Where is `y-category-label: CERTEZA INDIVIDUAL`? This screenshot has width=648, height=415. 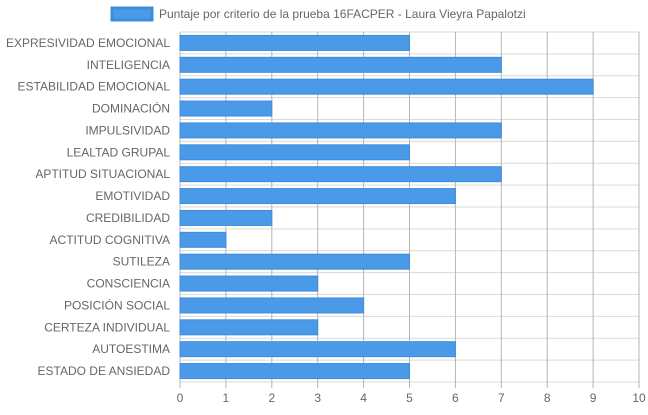 y-category-label: CERTEZA INDIVIDUAL is located at coordinates (107, 327).